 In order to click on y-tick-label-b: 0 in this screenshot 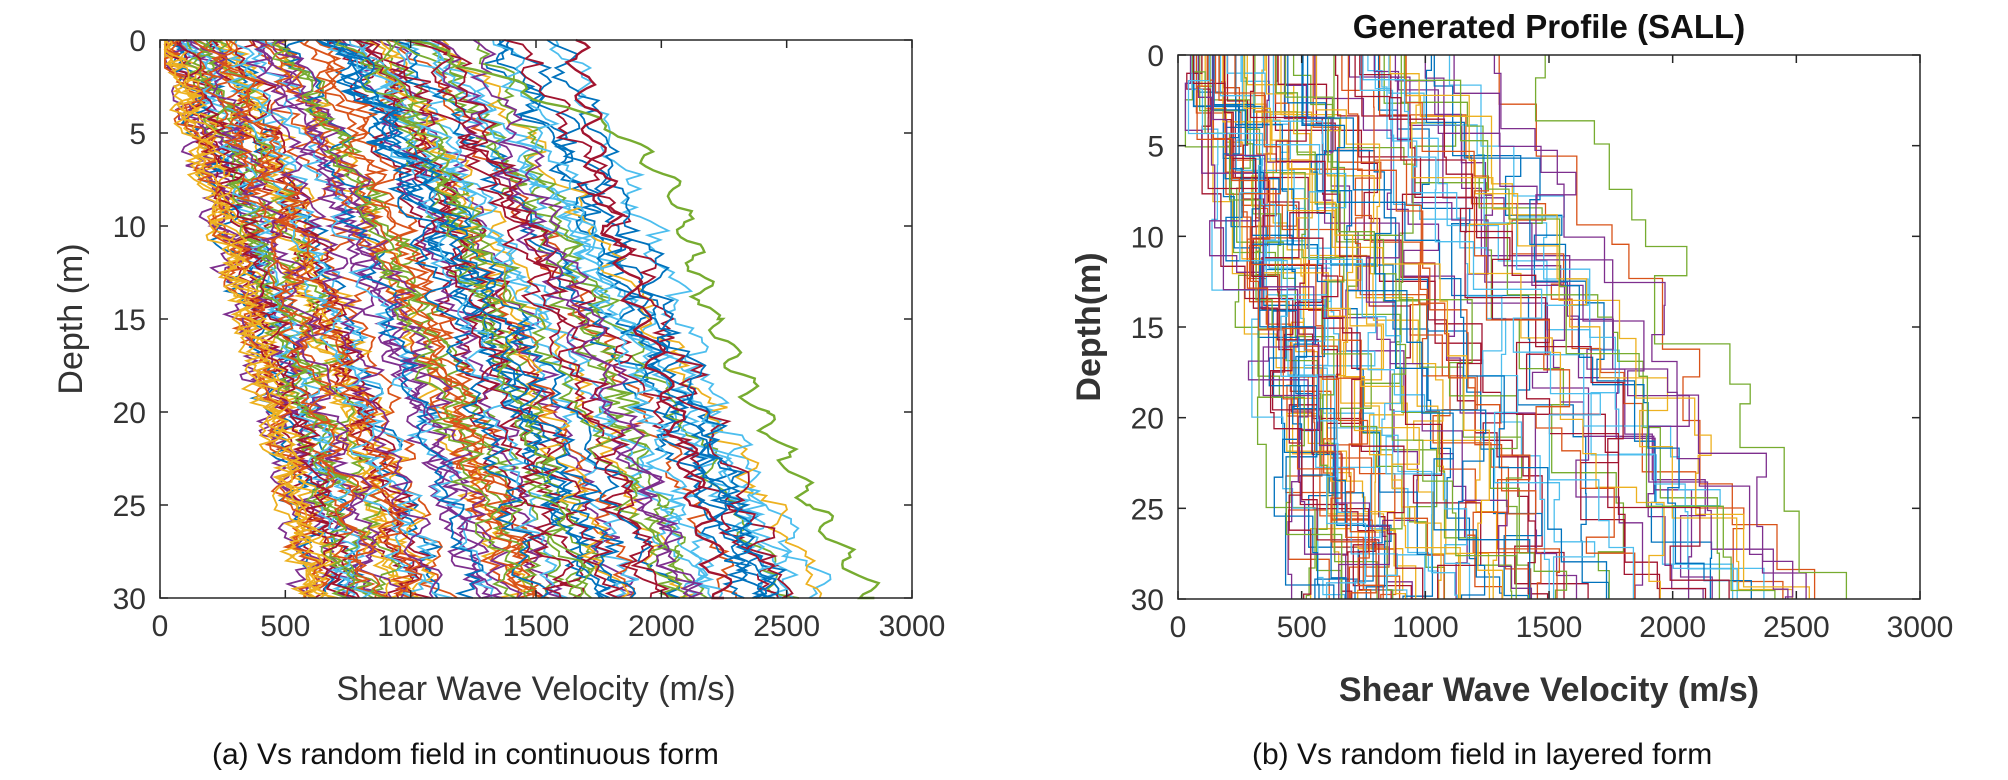, I will do `click(1155, 56)`.